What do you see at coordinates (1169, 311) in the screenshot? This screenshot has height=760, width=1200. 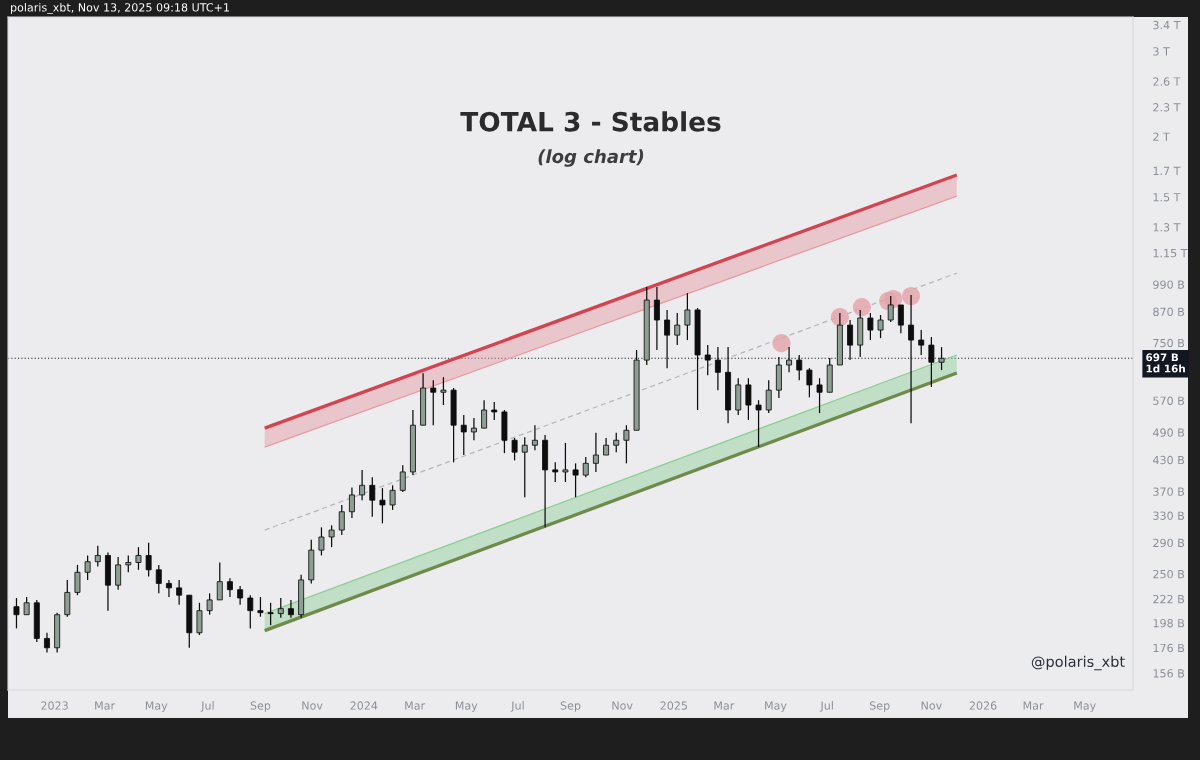 I see `y-tick-label: 870 B` at bounding box center [1169, 311].